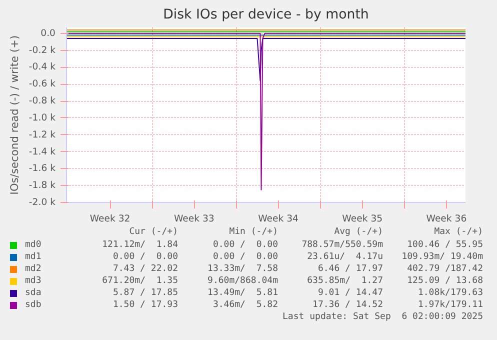 The image size is (497, 340). Describe the element at coordinates (342, 245) in the screenshot. I see `text: 788.57m/550.59m` at that location.